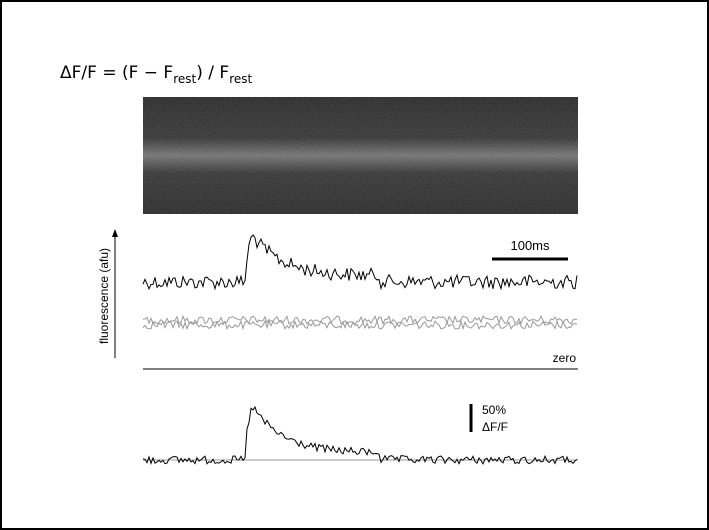 This screenshot has width=709, height=530. I want to click on arrowhead, so click(115, 233).